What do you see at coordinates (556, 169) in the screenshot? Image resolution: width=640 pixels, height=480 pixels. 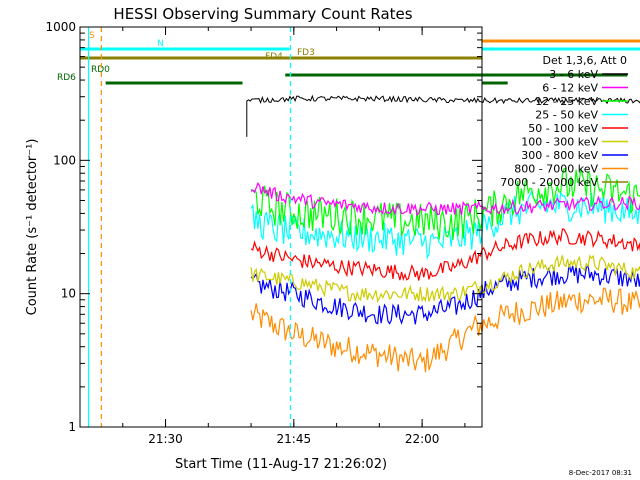 I see `legend-label-7: 800 - 7000 keV` at bounding box center [556, 169].